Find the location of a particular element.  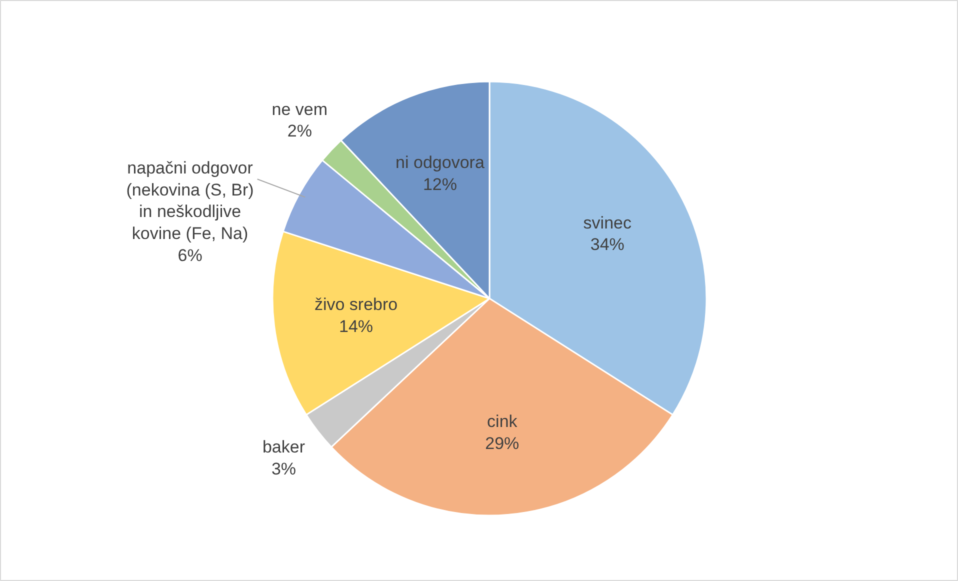

slice-label: napačni odgovor (nekovina (S, Br) in neškodljive kovine (Fe, Na) is located at coordinates (190, 201).